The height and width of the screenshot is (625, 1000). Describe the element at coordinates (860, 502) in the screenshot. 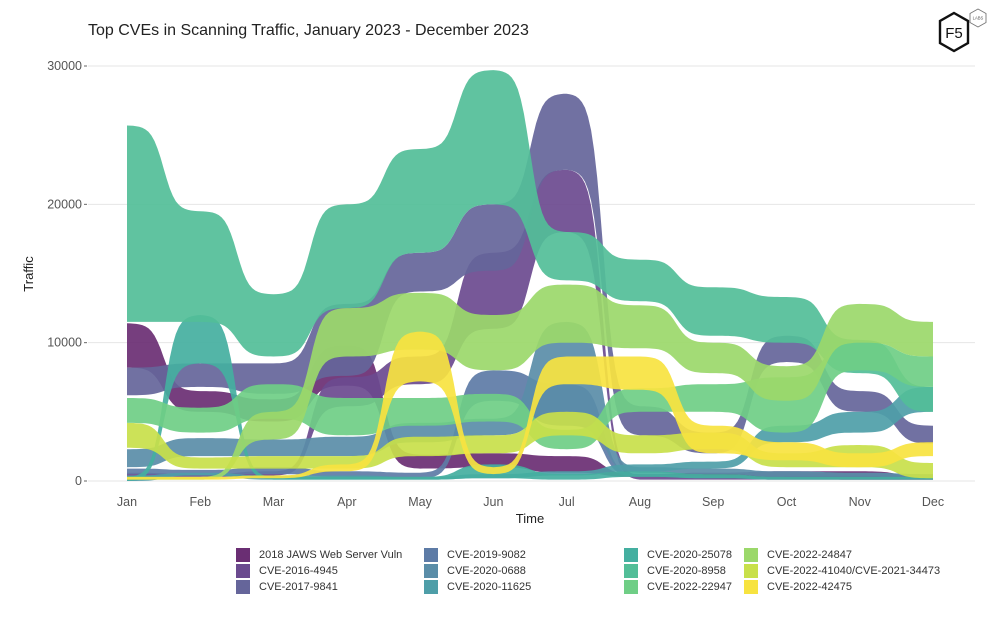

I see `x-tick-label: Nov` at that location.